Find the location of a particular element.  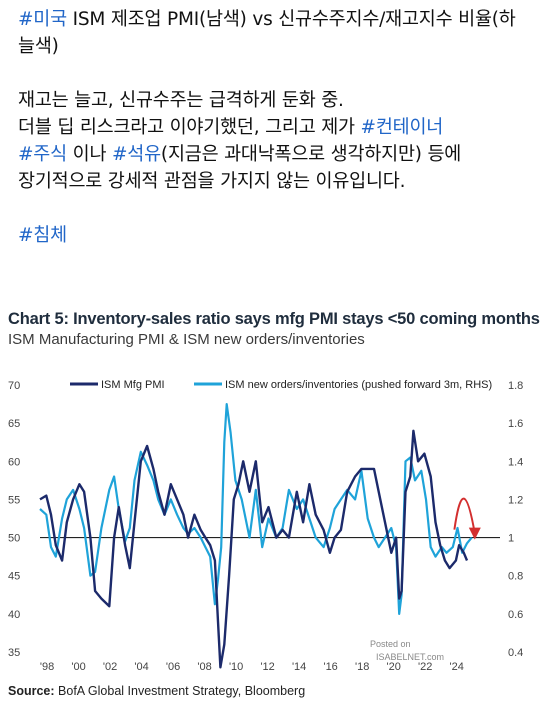

right-tick-label: 0.8 is located at coordinates (515, 577).